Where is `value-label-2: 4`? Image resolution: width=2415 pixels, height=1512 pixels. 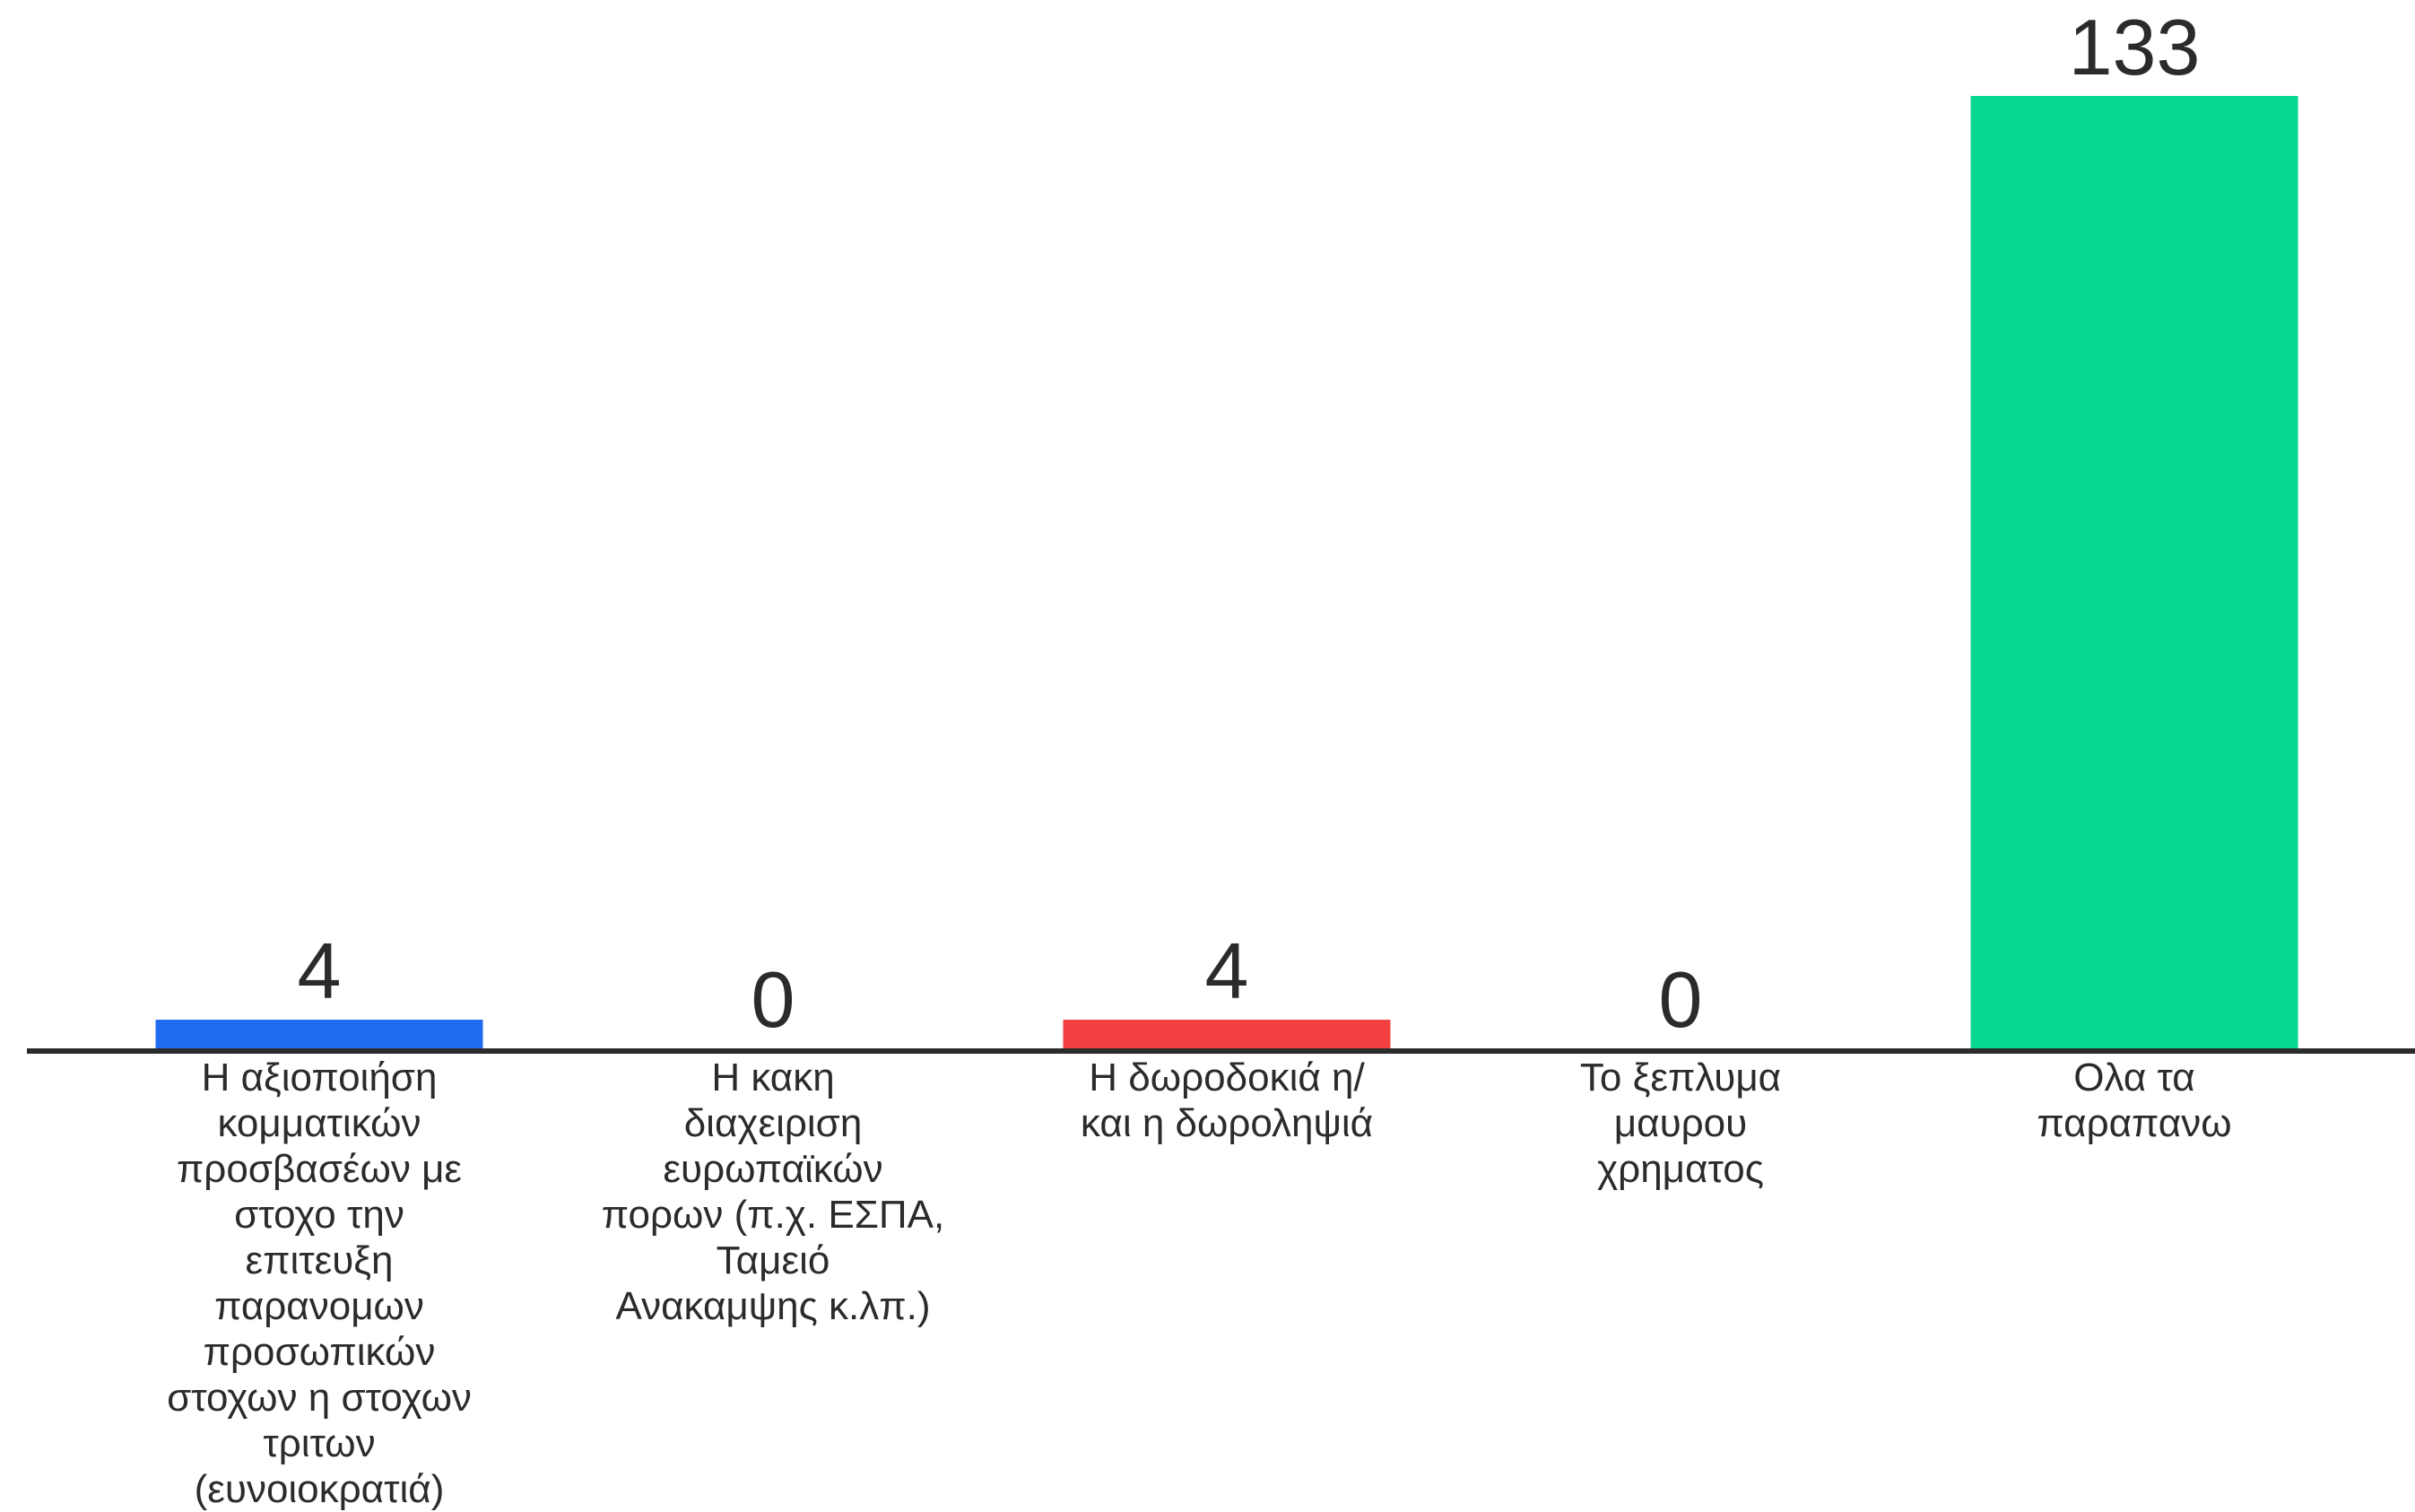
value-label-2: 4 is located at coordinates (1227, 970).